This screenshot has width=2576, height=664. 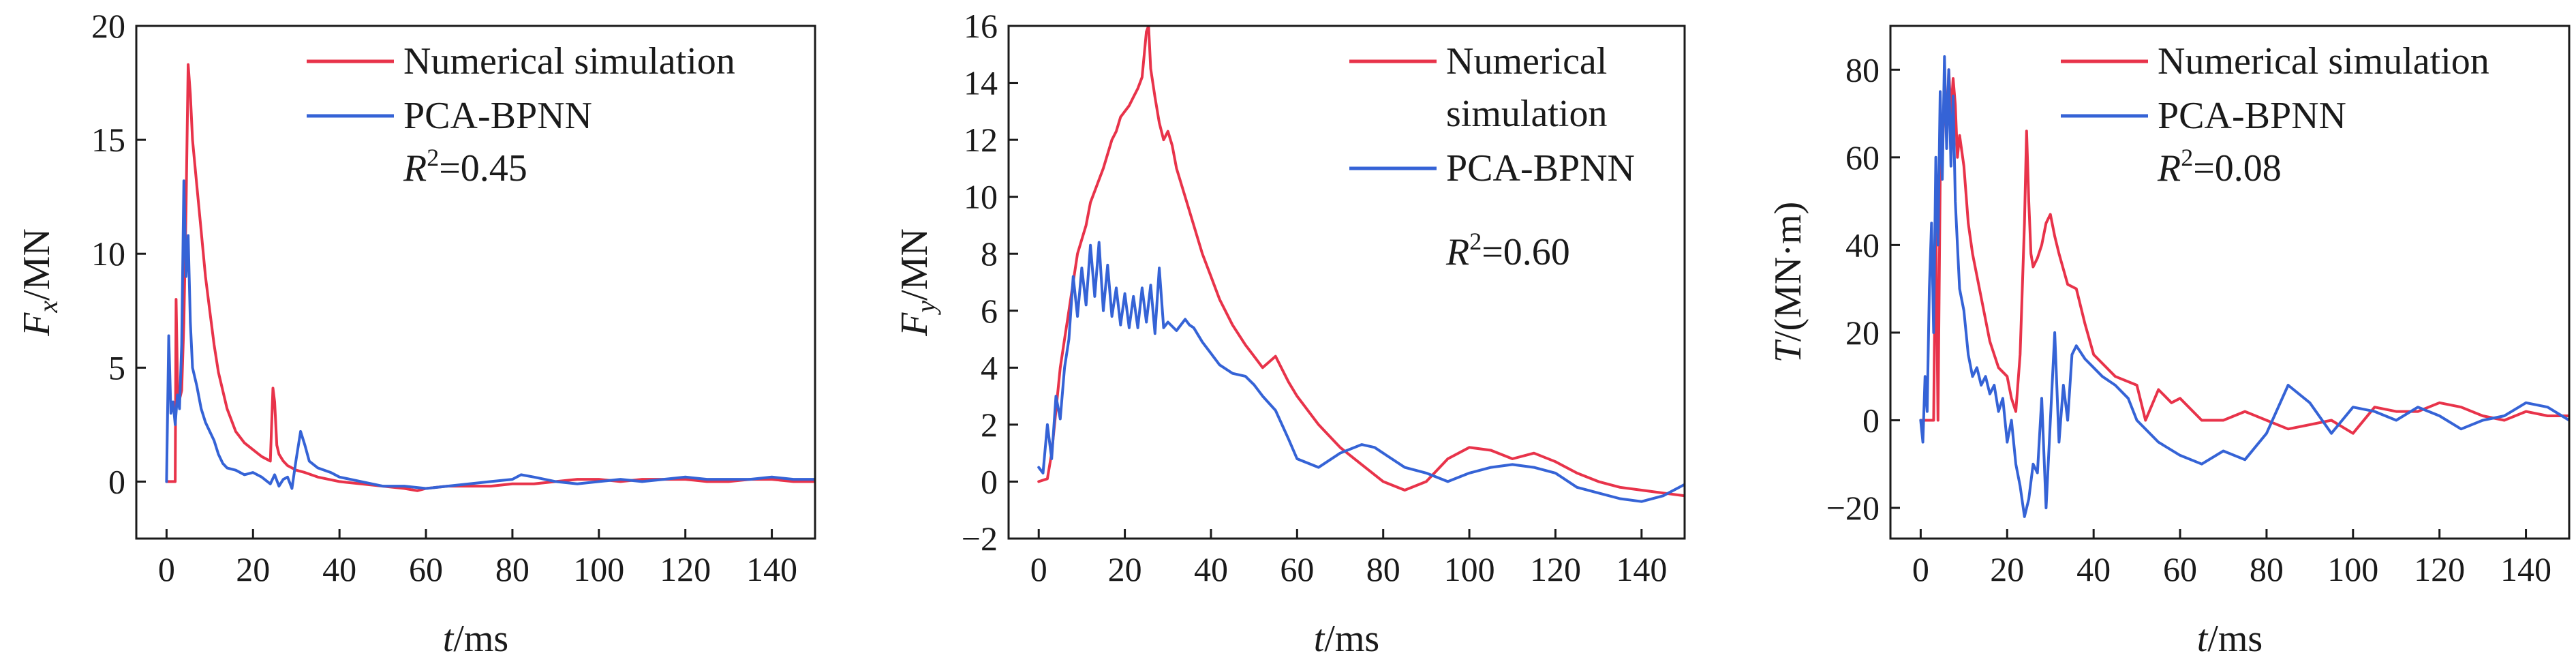 I want to click on y-tick-label: 80, so click(x=1862, y=69).